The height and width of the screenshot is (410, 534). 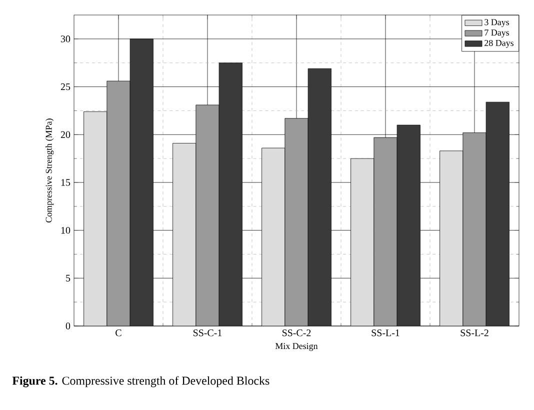 I want to click on x-tick-label: SS-C-2, so click(x=296, y=333).